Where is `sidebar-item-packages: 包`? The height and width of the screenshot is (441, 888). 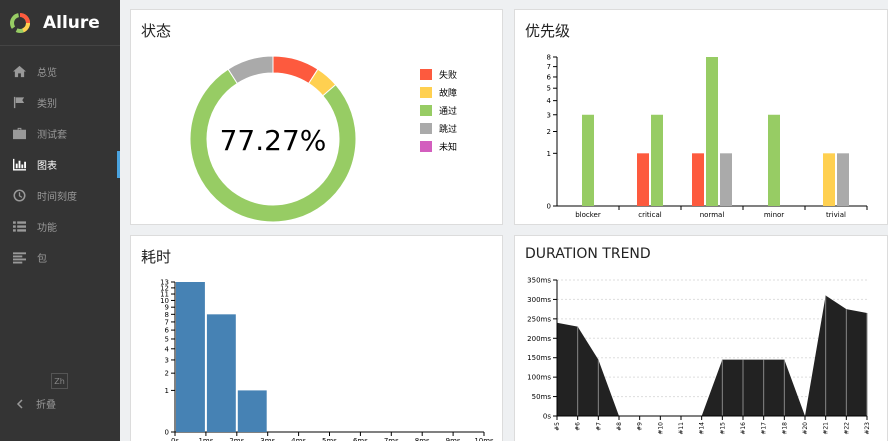 sidebar-item-packages: 包 is located at coordinates (60, 257).